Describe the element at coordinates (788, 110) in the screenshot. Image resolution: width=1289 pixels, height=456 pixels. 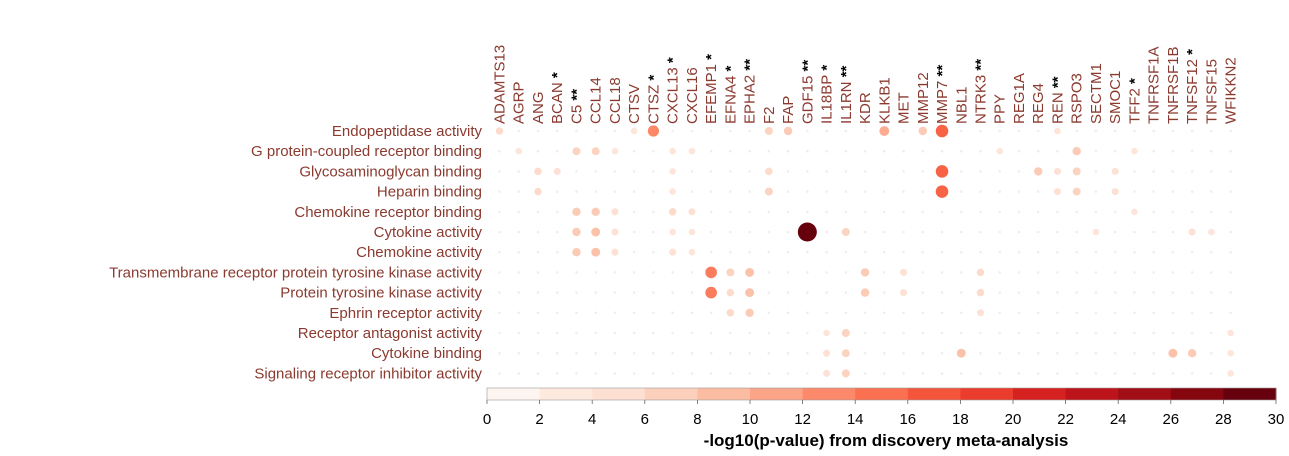
I see `column-label: FAP` at that location.